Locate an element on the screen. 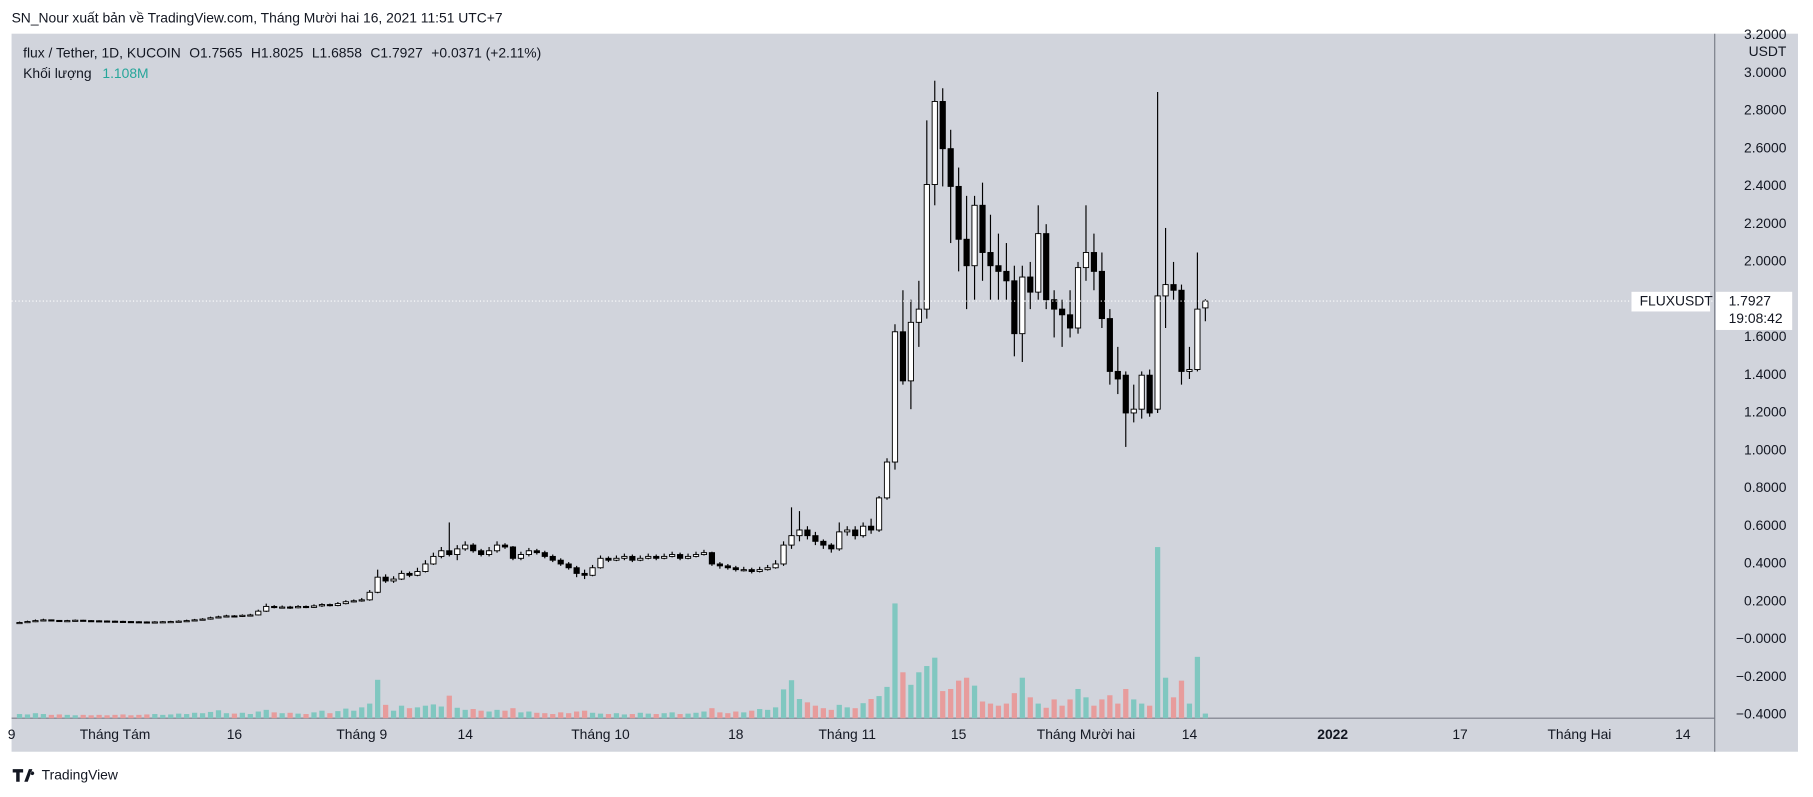  y-tick-label: 2.2000 is located at coordinates (1765, 223).